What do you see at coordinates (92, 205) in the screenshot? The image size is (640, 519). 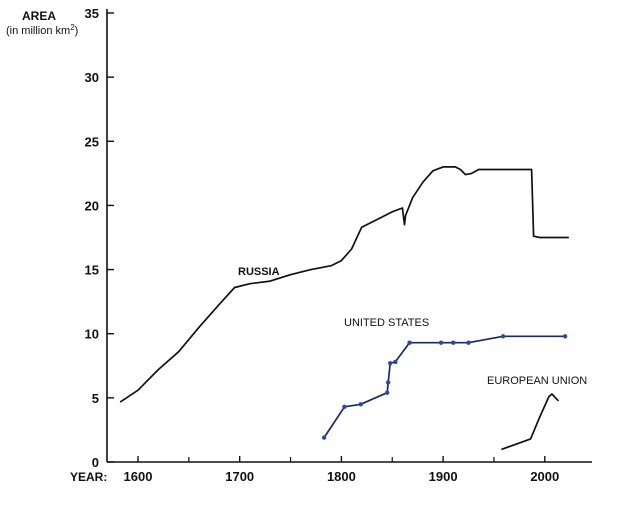 I see `y-tick-label: 20` at bounding box center [92, 205].